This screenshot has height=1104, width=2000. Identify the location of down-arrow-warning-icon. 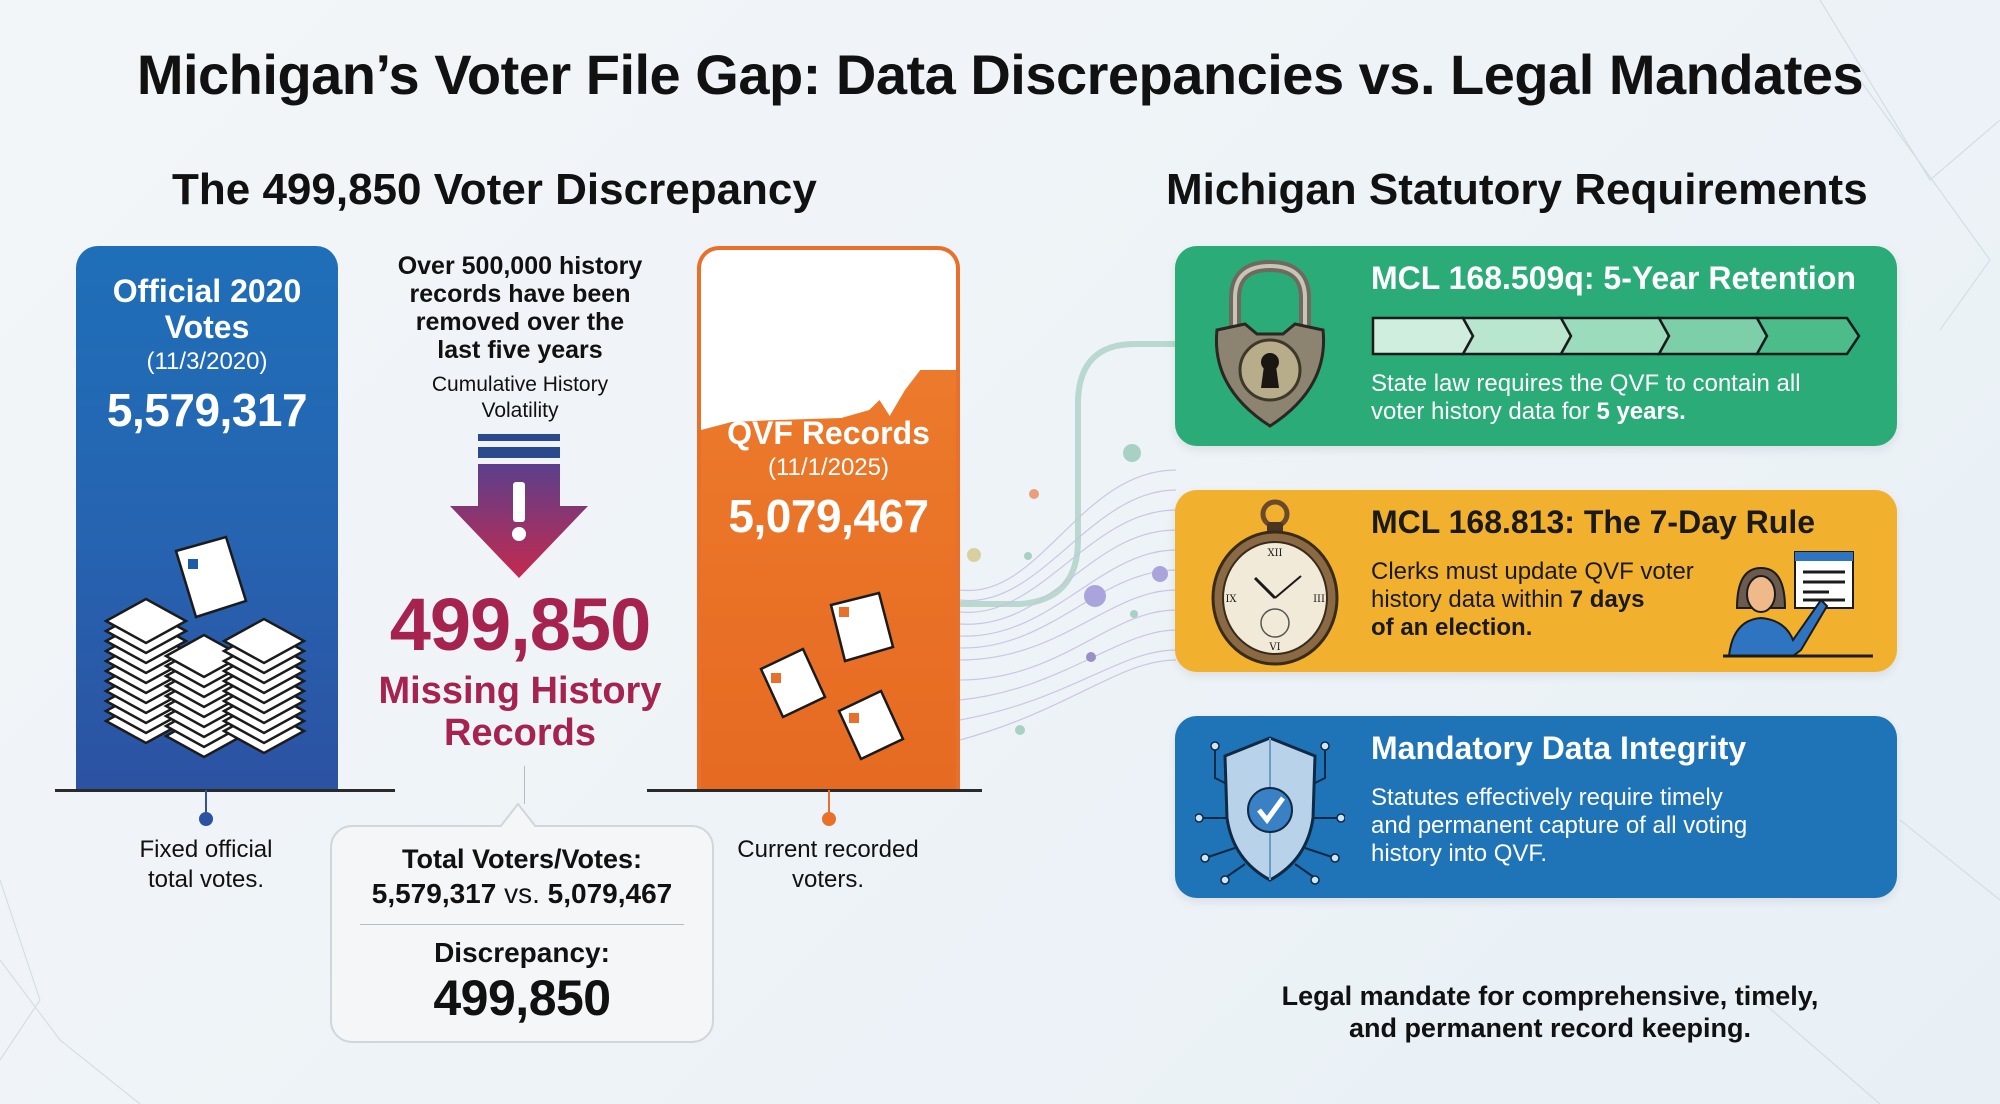
(519, 506).